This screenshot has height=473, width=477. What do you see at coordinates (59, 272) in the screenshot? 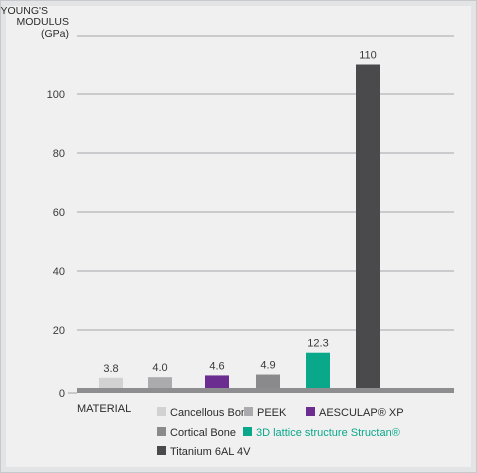
I see `y-tick-label-40: 40` at bounding box center [59, 272].